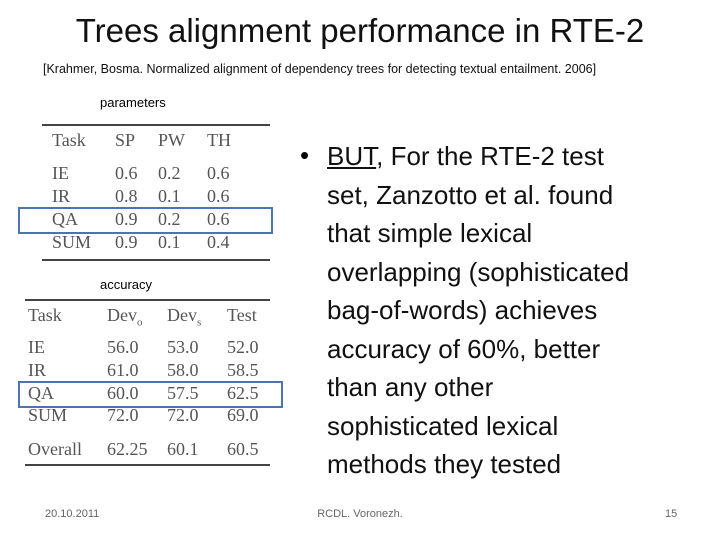 The width and height of the screenshot is (720, 540). What do you see at coordinates (123, 370) in the screenshot?
I see `table-cell: 61.0` at bounding box center [123, 370].